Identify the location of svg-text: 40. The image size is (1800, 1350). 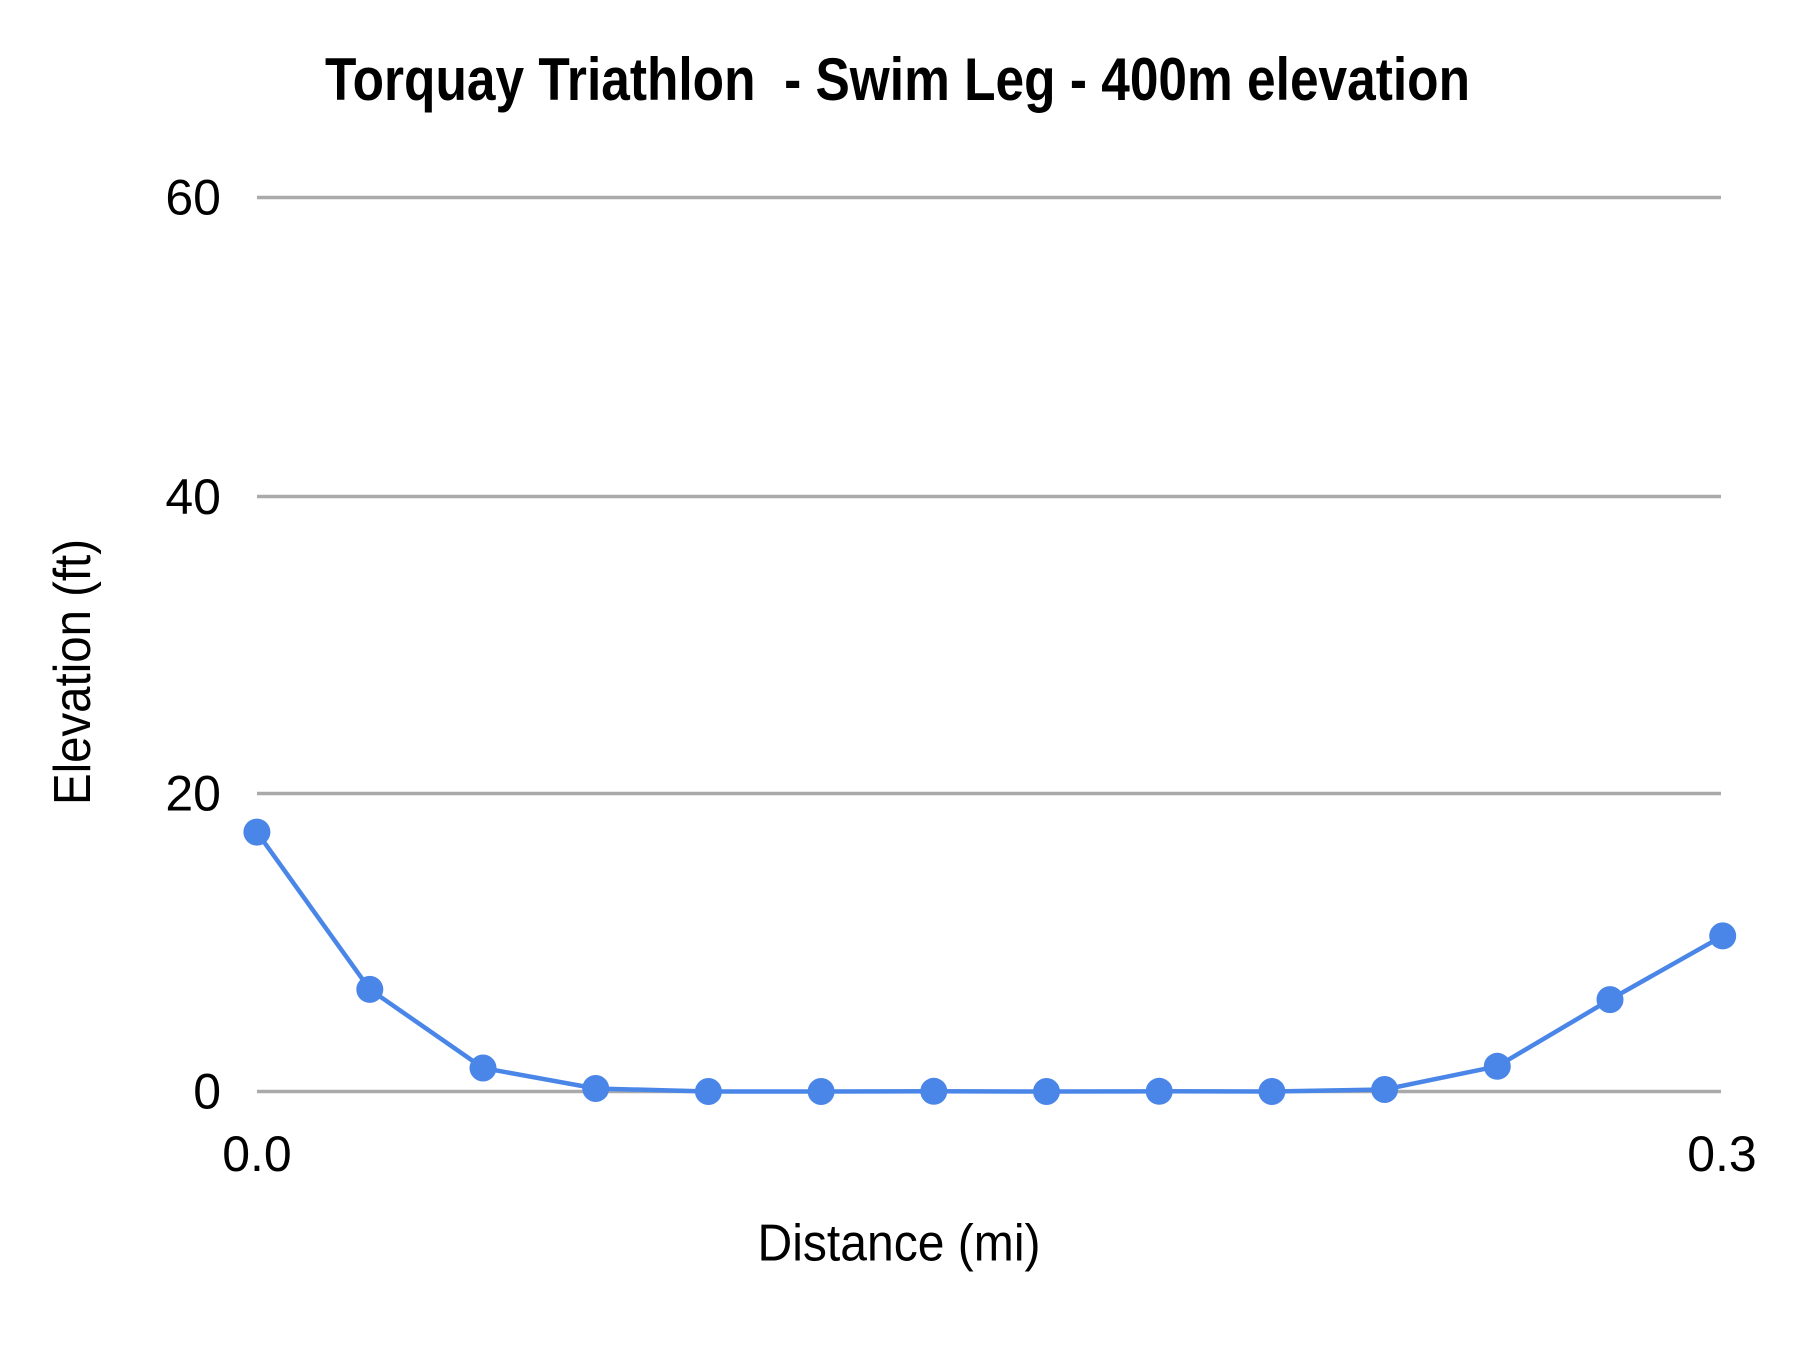
(193, 497).